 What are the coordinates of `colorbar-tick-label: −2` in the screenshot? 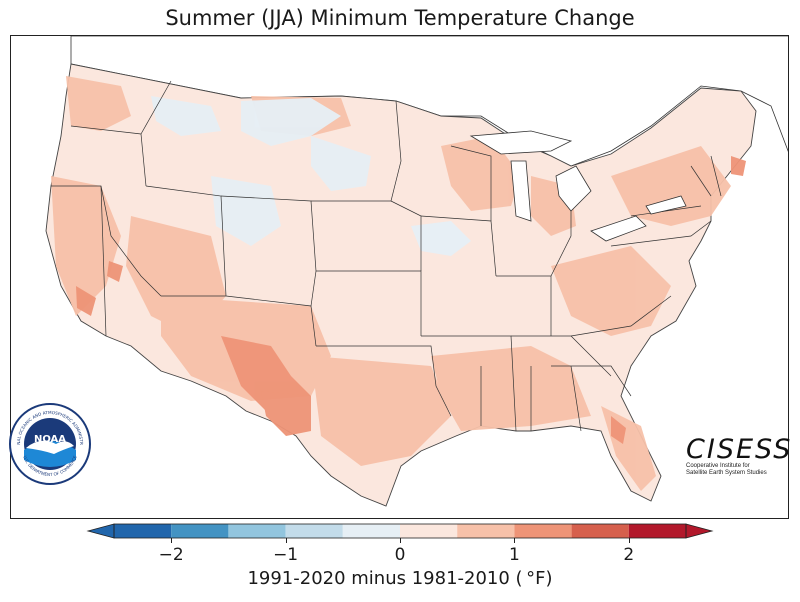 It's located at (171, 555).